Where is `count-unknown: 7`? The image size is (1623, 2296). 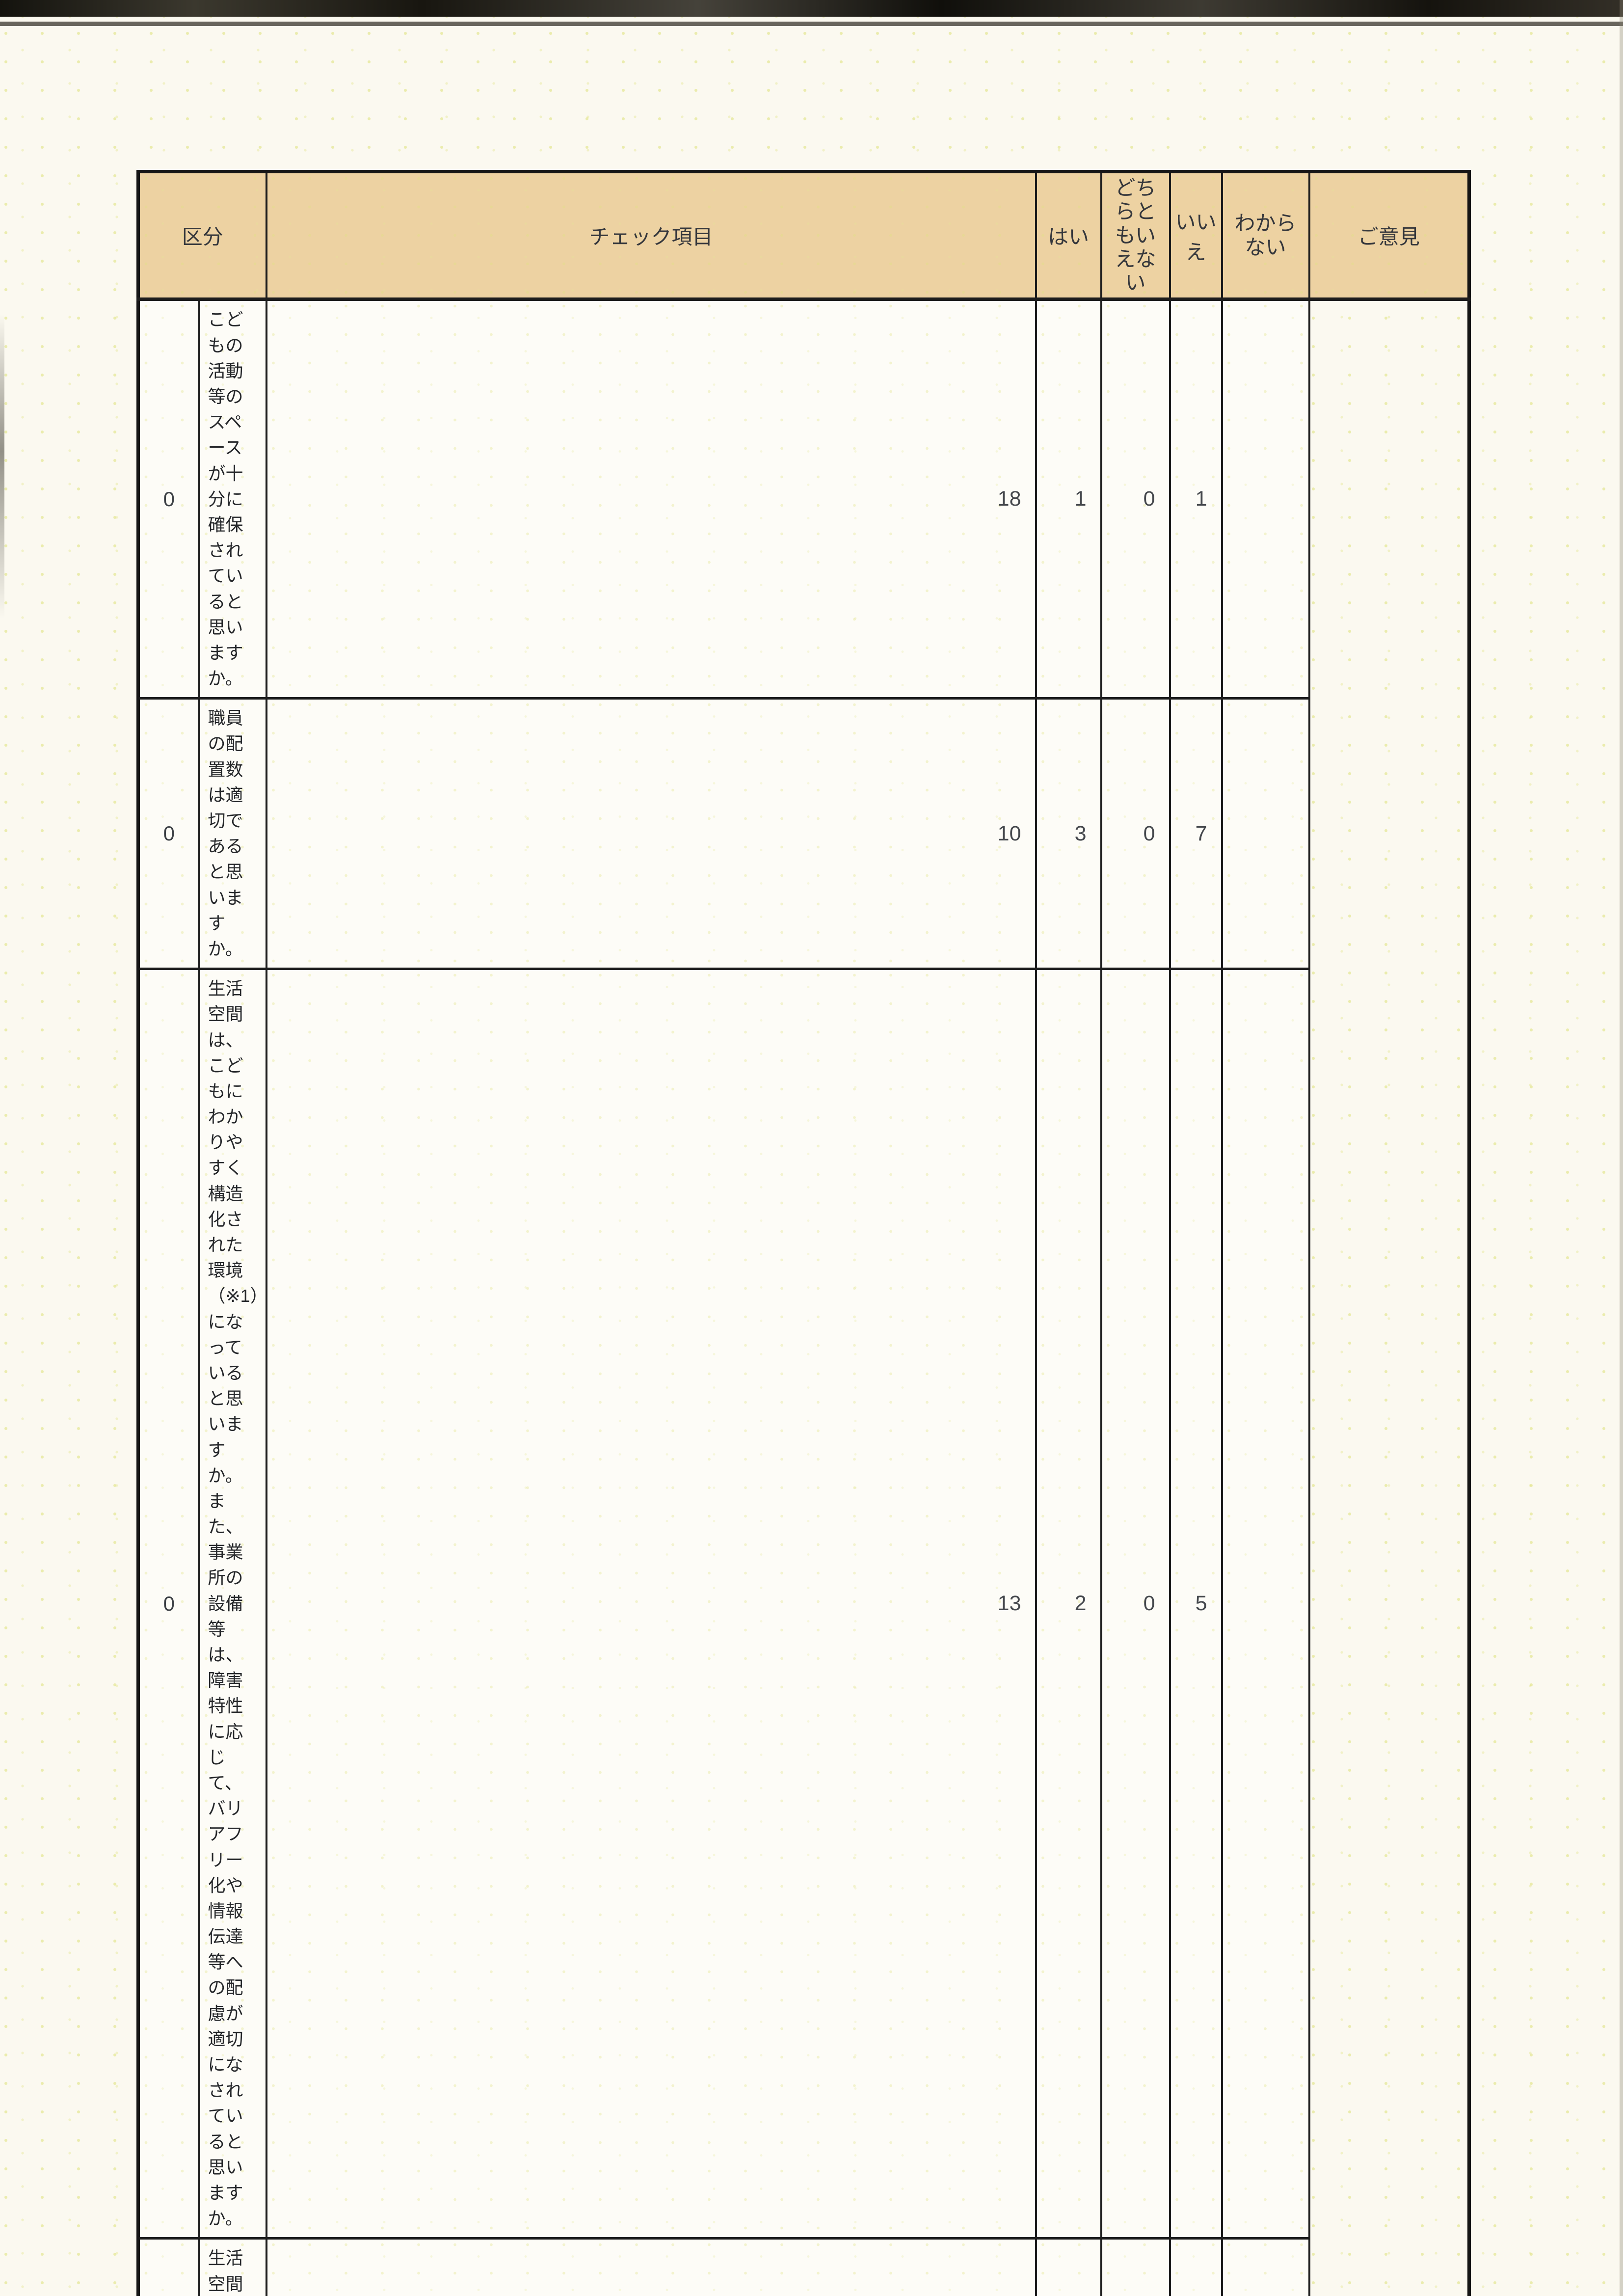
count-unknown: 7 is located at coordinates (1196, 834).